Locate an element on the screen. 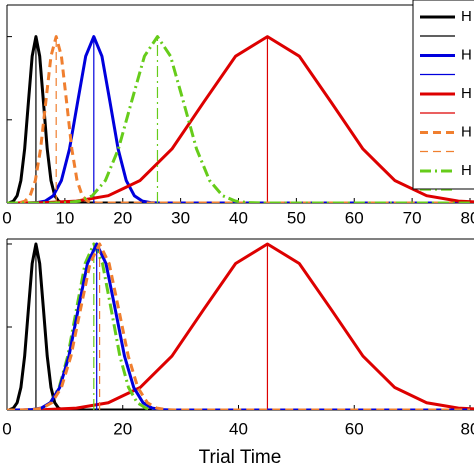  x-tick-label: 70 is located at coordinates (412, 217).